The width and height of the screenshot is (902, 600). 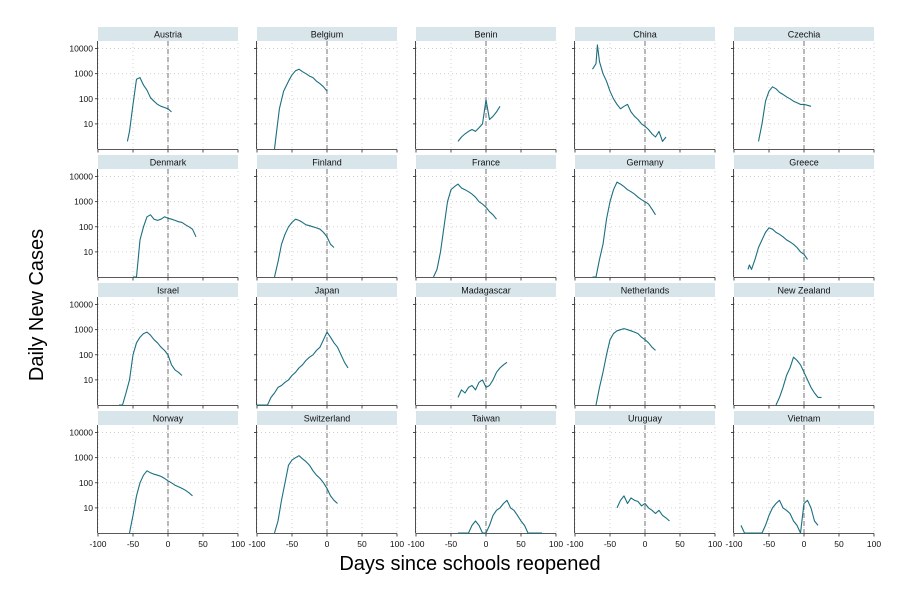 I want to click on panel-new-zealand: New Zealand, so click(x=803, y=346).